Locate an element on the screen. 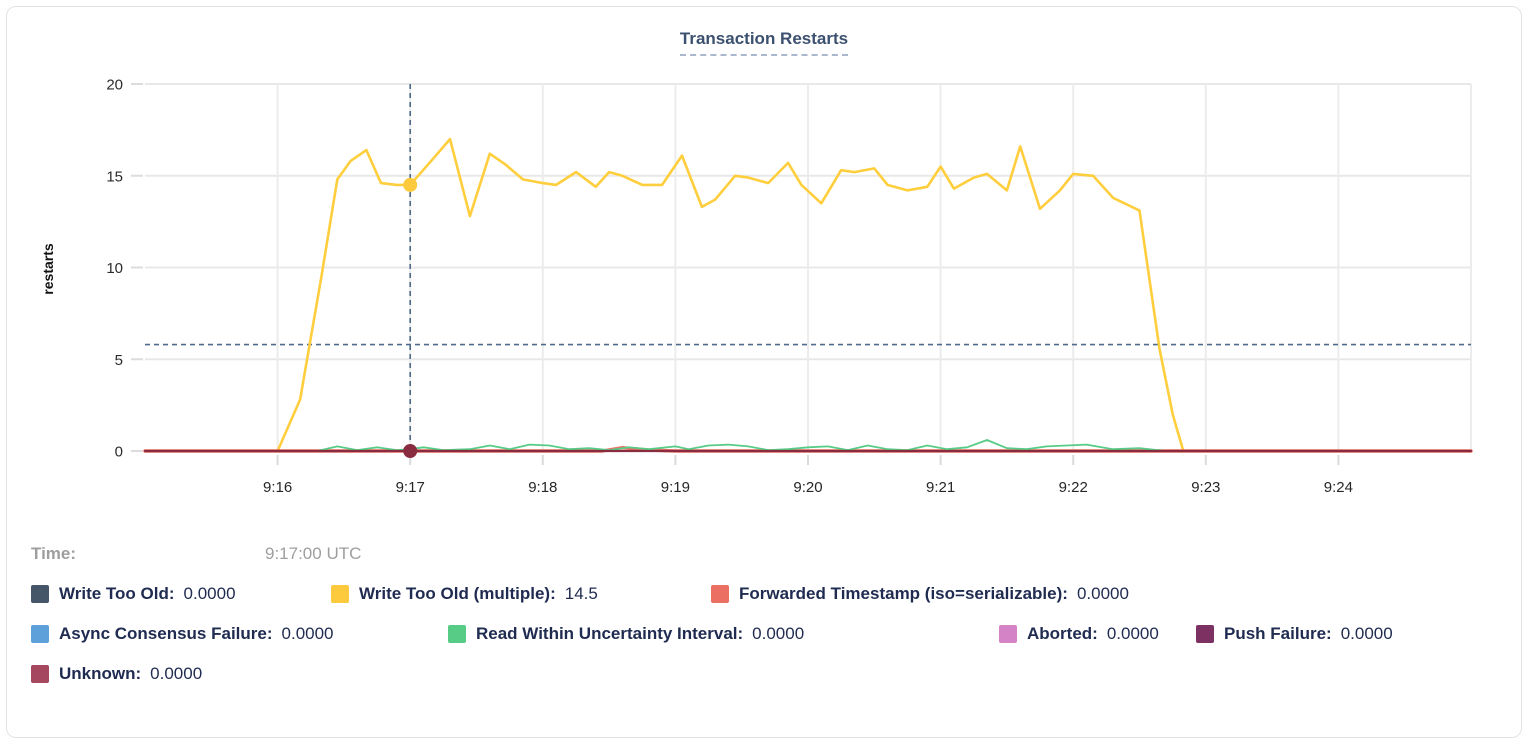 The image size is (1528, 744). y-tick-label: 20 is located at coordinates (114, 85).